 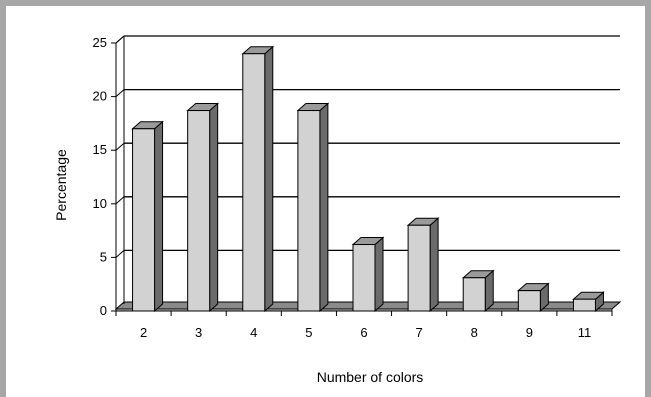 I want to click on y-tick-label: 20, so click(x=100, y=96).